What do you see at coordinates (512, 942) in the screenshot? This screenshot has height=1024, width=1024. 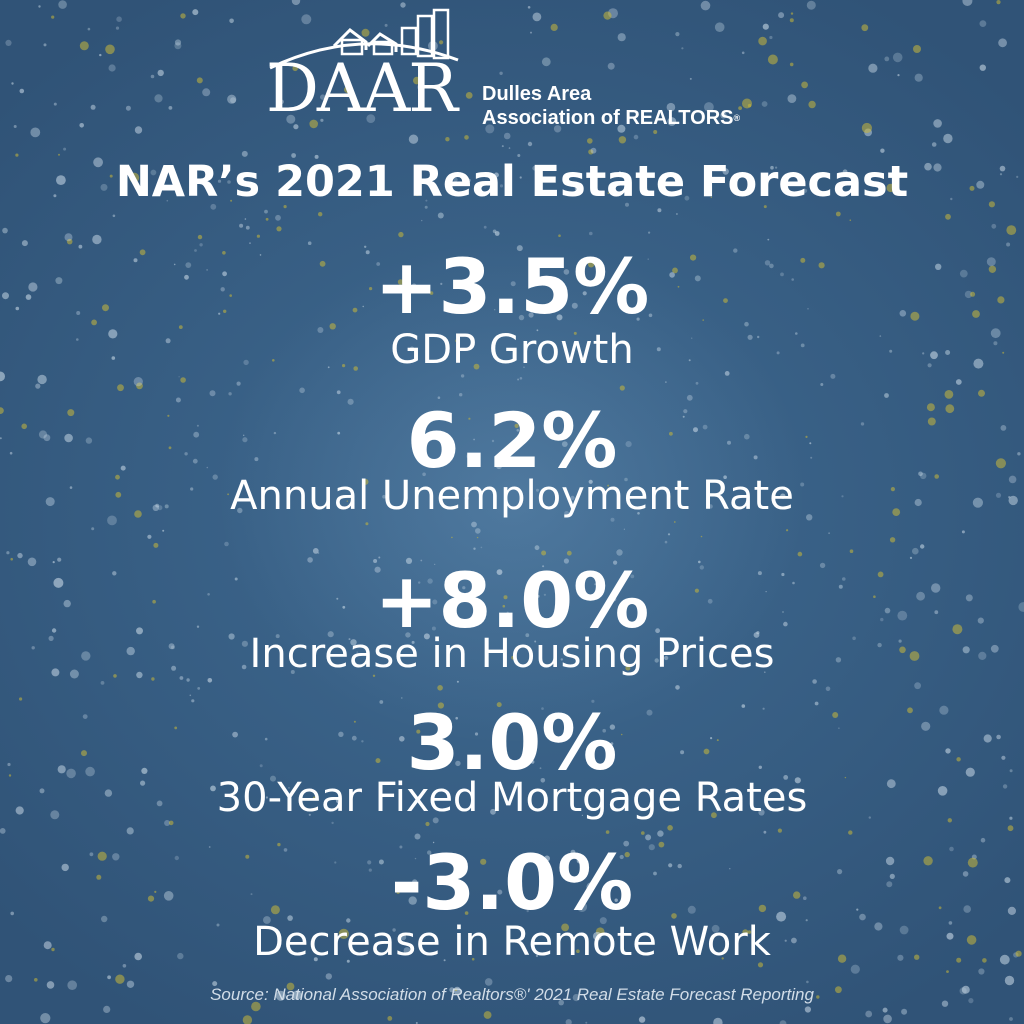 I see `stat-label-remote-work: Decrease in Remote Work` at bounding box center [512, 942].